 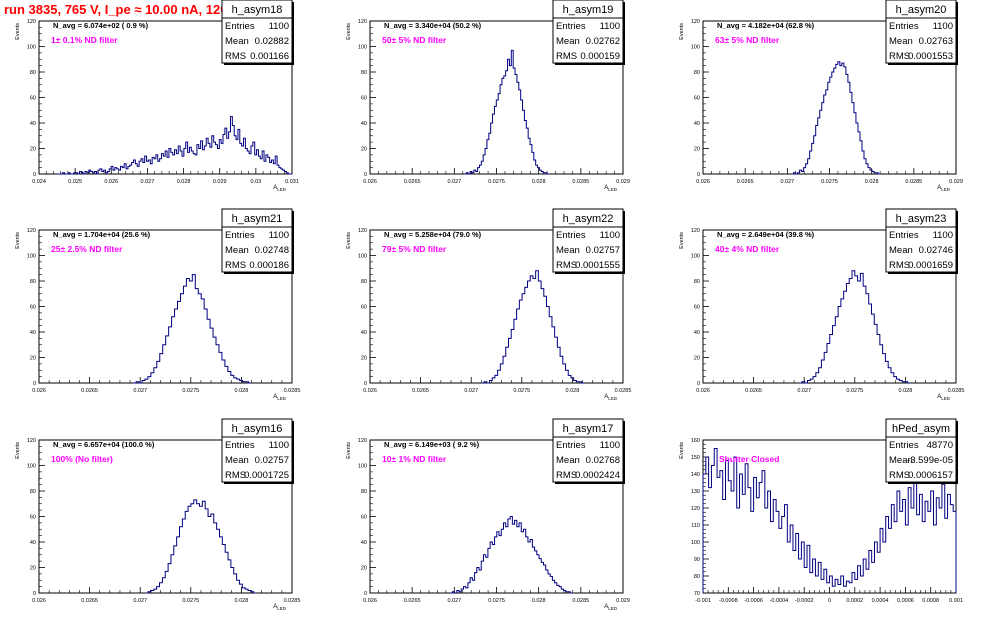 I want to click on stats-histogram-name: h_asym21, so click(x=257, y=219).